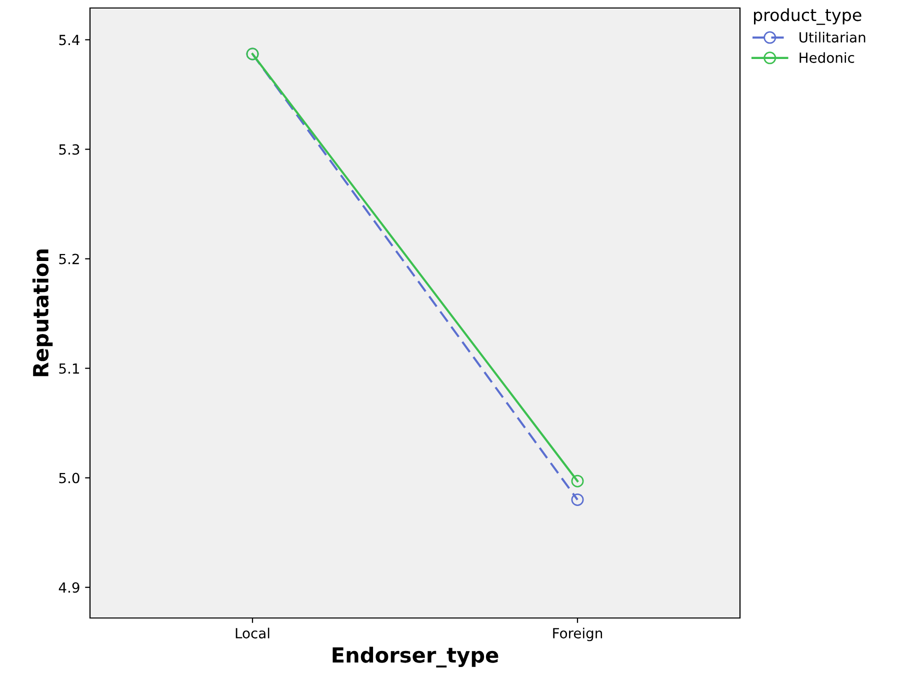  Describe the element at coordinates (577, 635) in the screenshot. I see `x-tick-label: Foreign` at that location.